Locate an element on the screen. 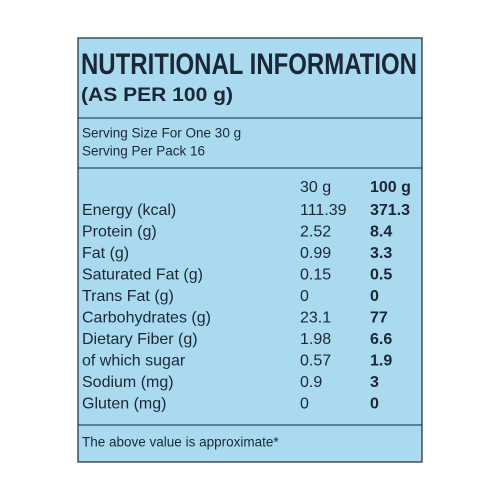  row-value: 371.3 is located at coordinates (390, 210).